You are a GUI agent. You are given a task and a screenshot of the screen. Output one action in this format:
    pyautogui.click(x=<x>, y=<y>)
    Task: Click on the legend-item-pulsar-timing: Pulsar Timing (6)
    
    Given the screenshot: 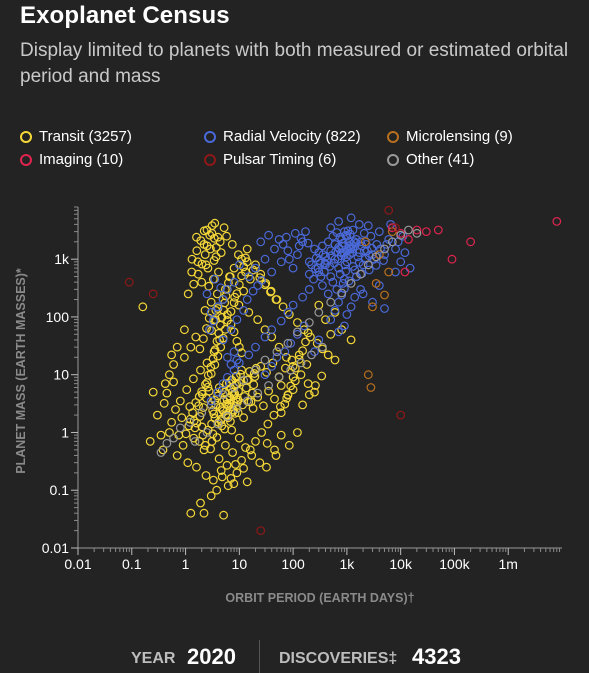 What is the action you would take?
    pyautogui.click(x=270, y=159)
    